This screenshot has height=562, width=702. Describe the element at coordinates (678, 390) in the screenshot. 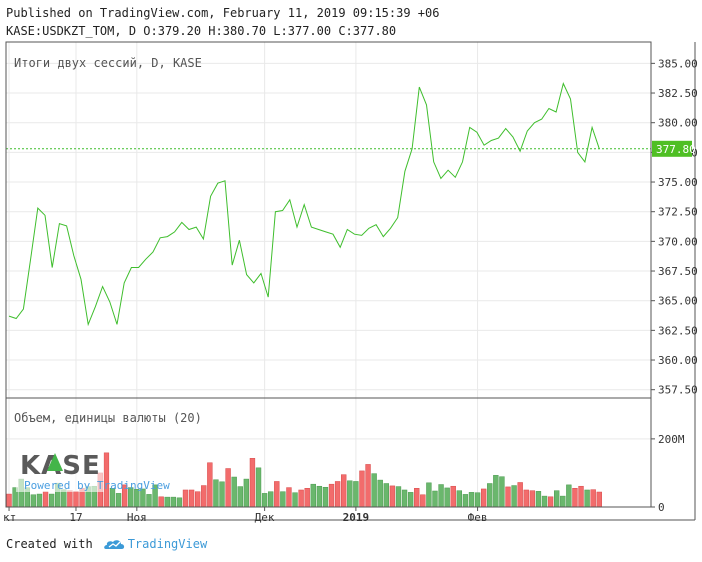

I see `price-tick-label: 357.50` at that location.